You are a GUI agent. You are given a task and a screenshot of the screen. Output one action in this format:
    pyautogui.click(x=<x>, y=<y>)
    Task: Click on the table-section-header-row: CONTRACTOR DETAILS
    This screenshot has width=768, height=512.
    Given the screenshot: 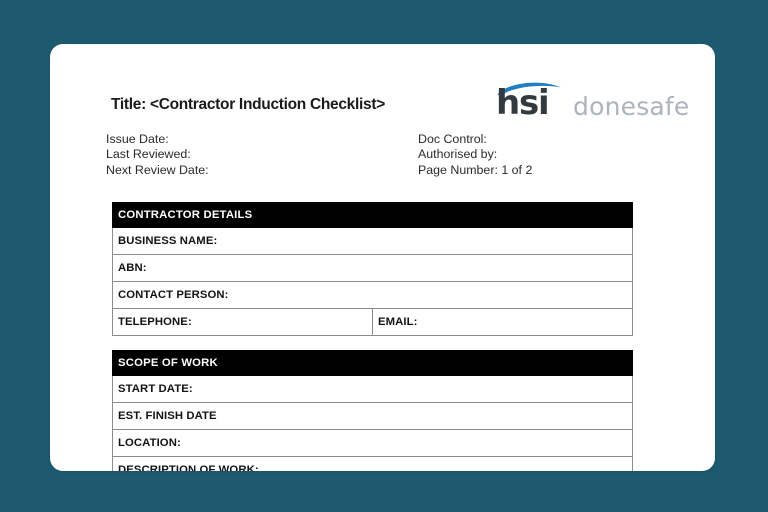 What is the action you would take?
    pyautogui.click(x=372, y=215)
    